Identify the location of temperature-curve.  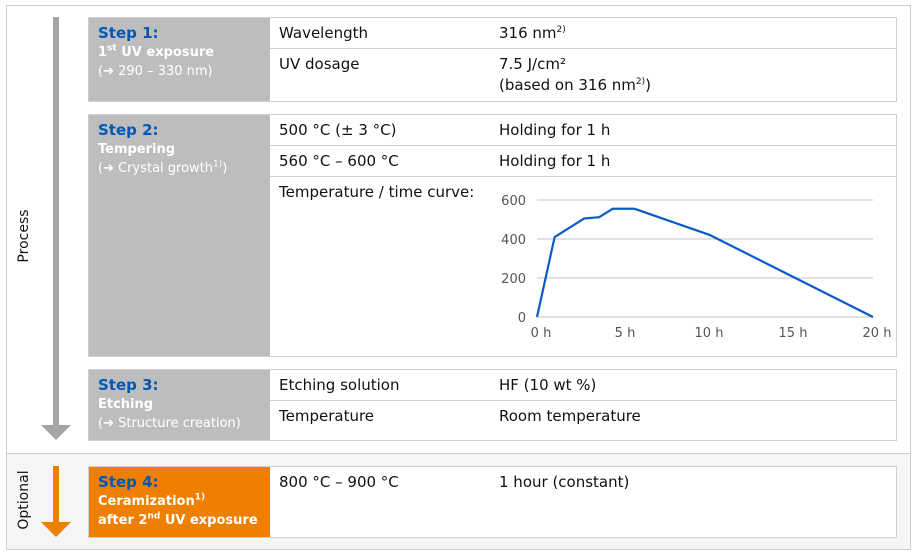
(704, 262).